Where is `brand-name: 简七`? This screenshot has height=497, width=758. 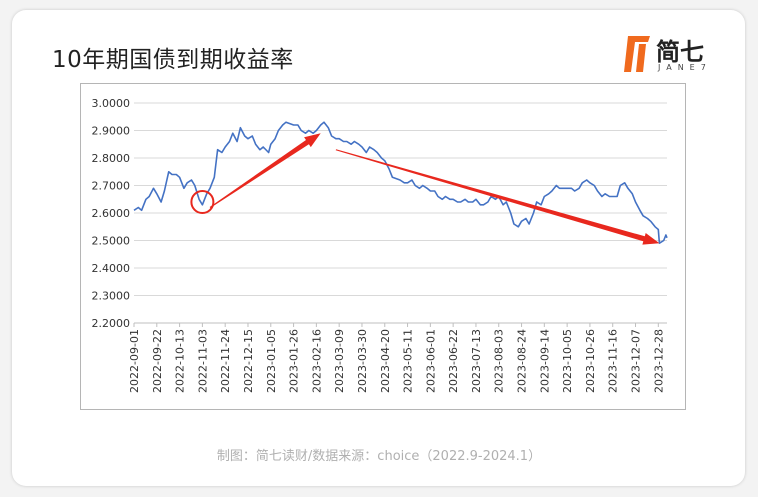 brand-name: 简七 is located at coordinates (680, 52).